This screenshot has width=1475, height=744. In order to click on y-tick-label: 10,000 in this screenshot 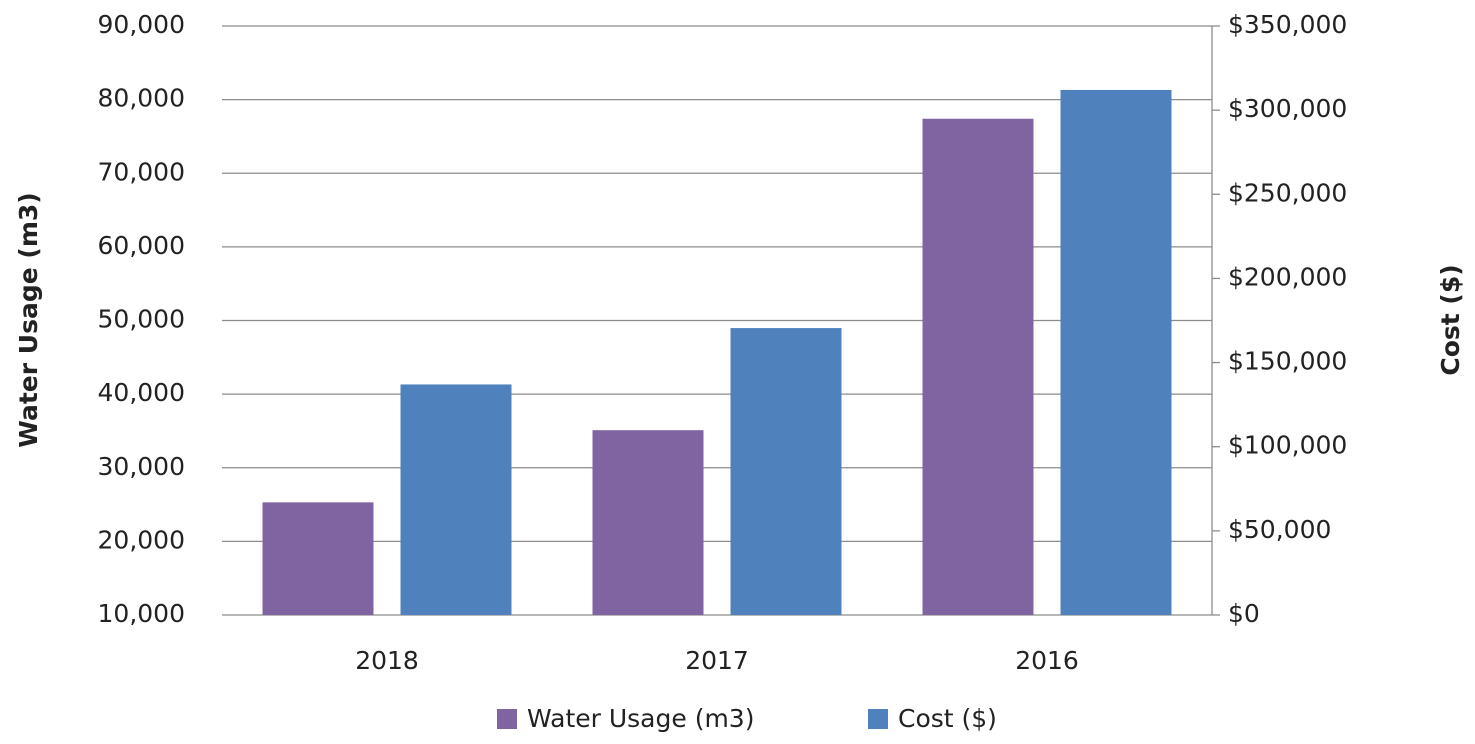, I will do `click(141, 613)`.